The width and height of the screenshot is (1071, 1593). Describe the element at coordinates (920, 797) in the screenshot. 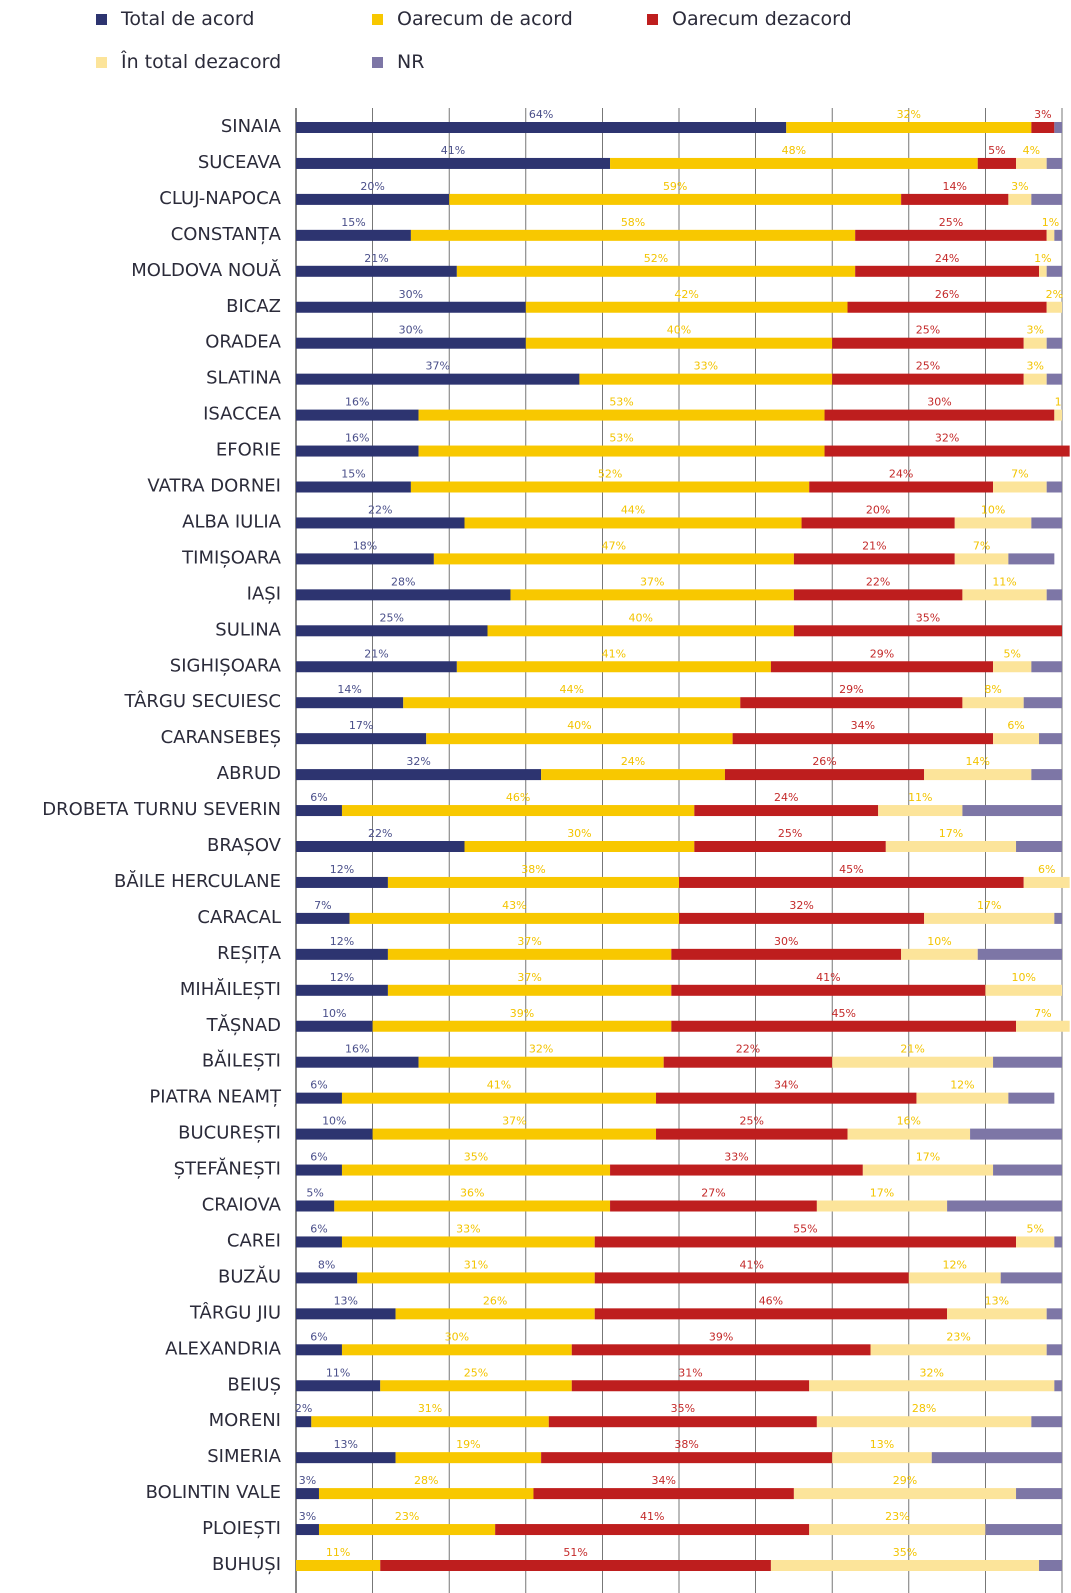

I see `data-label: 11%` at that location.